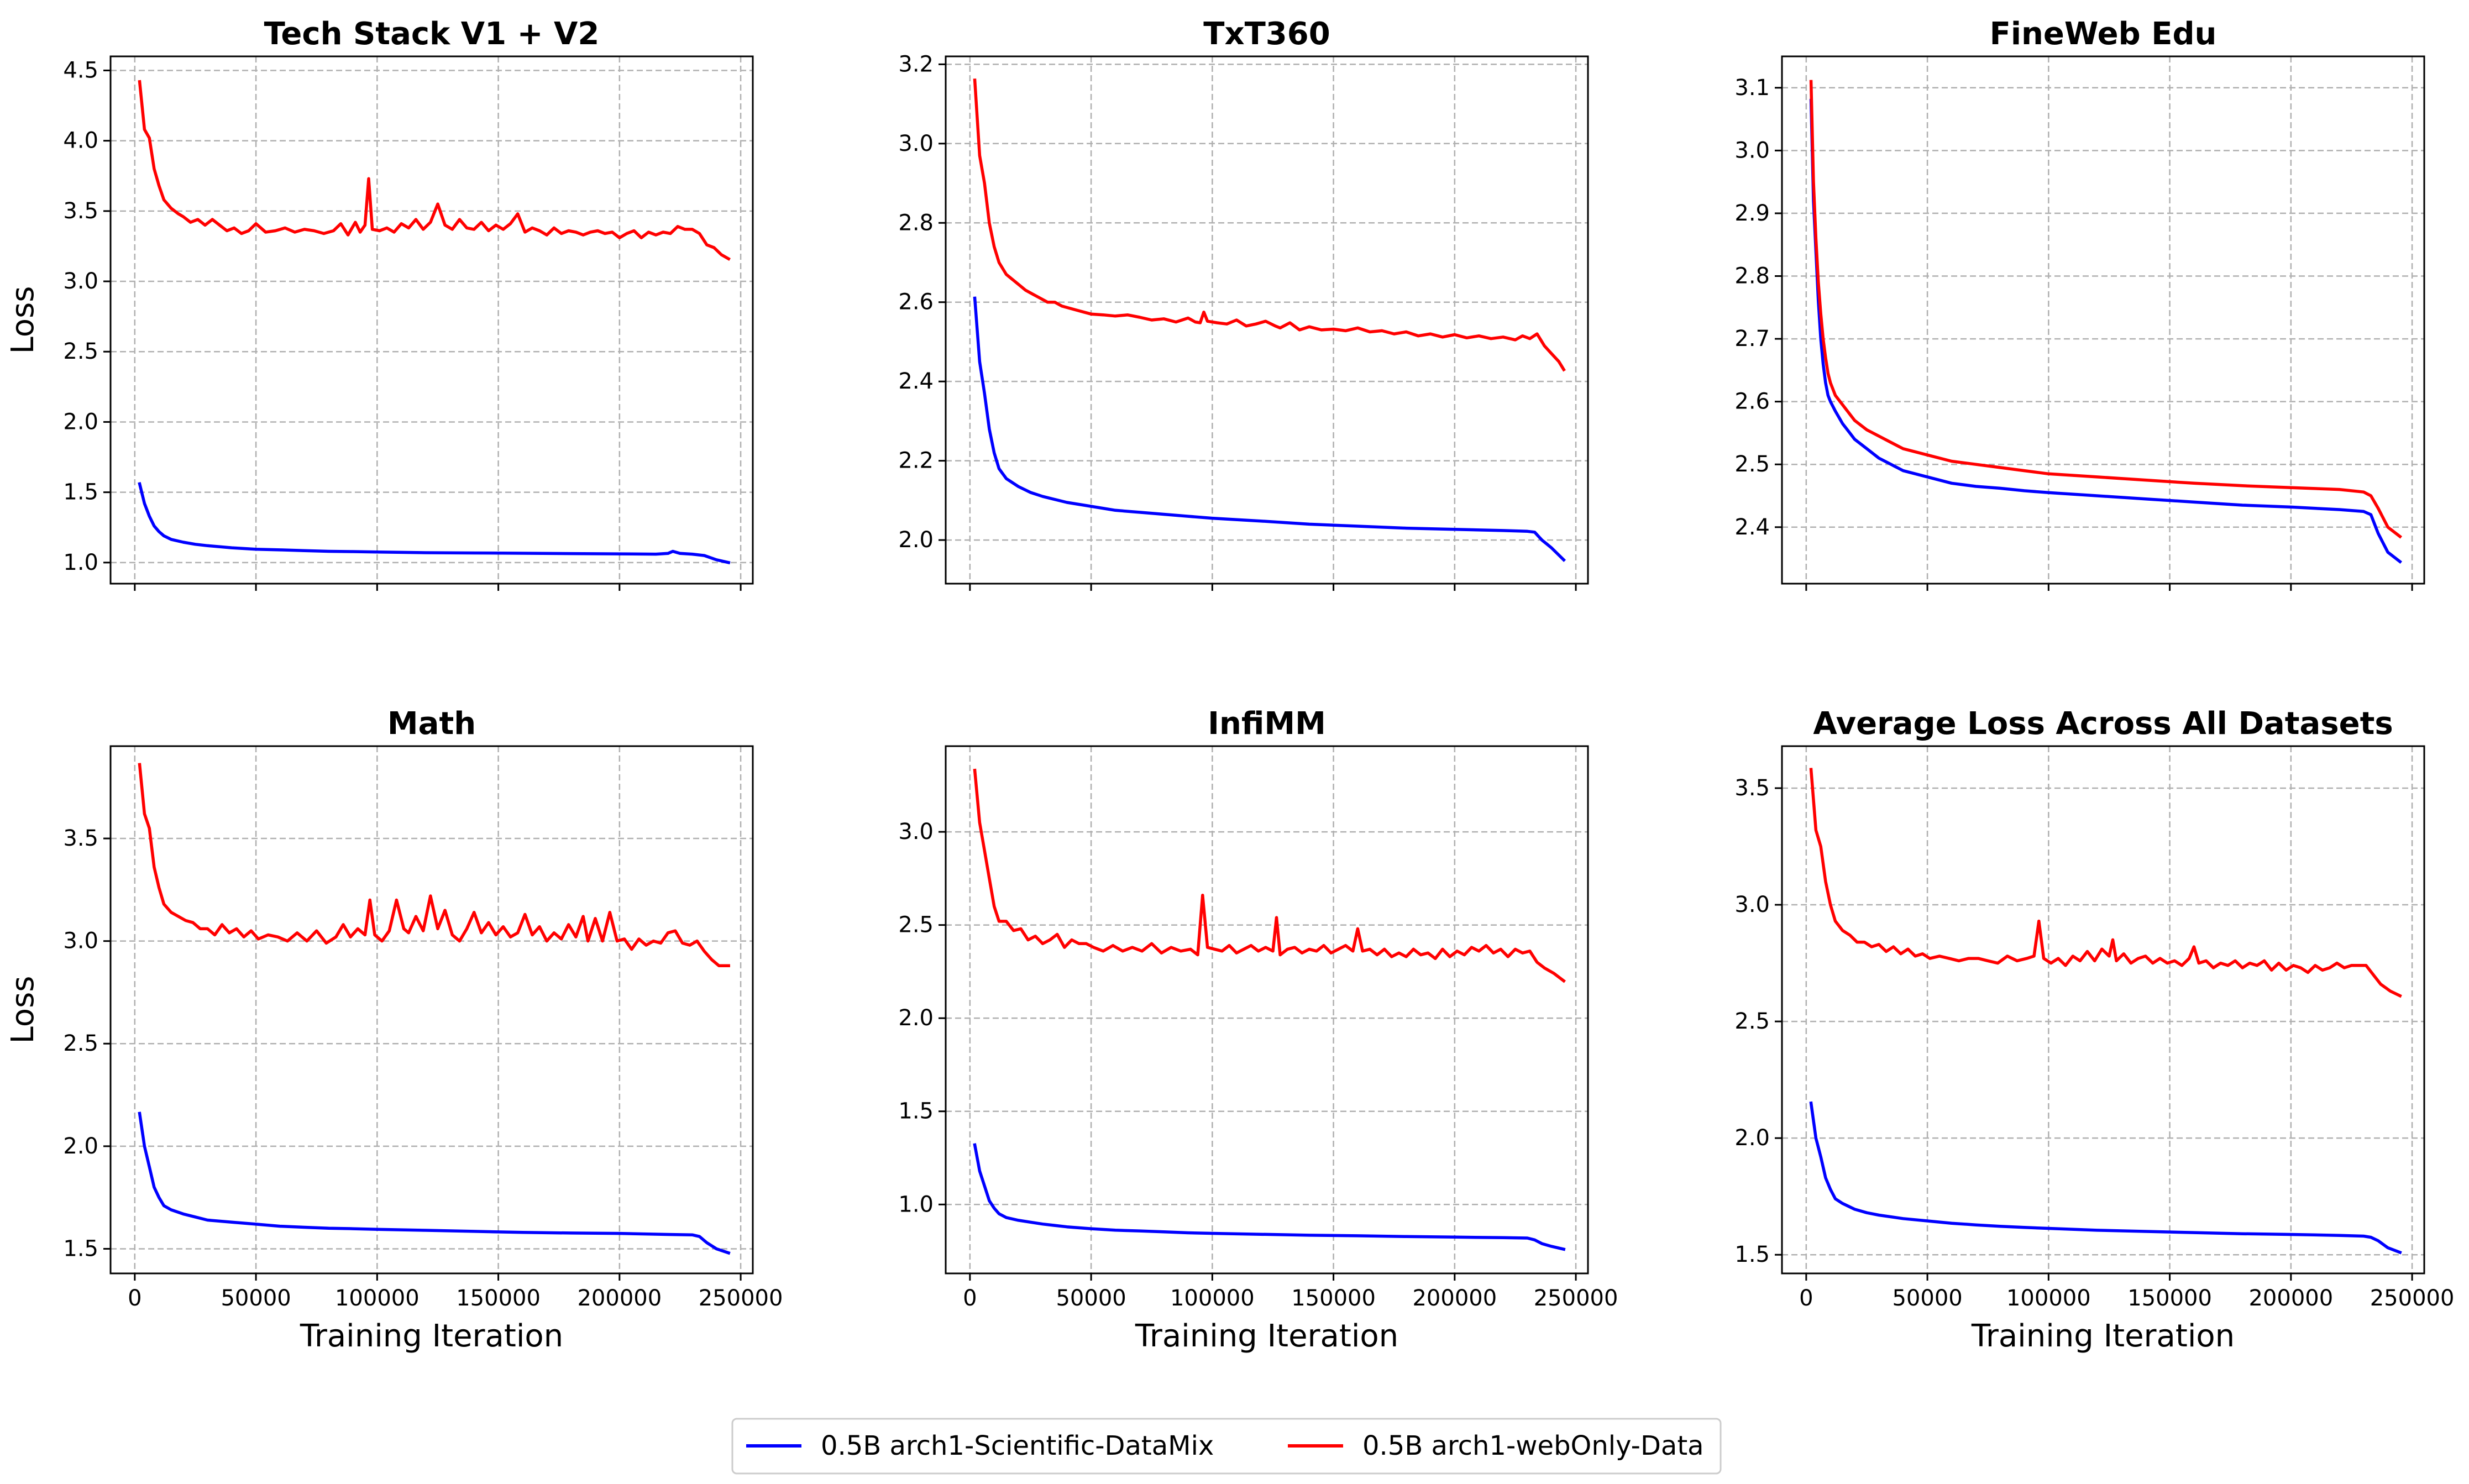  I want to click on chart-title: TxT360, so click(1266, 34).